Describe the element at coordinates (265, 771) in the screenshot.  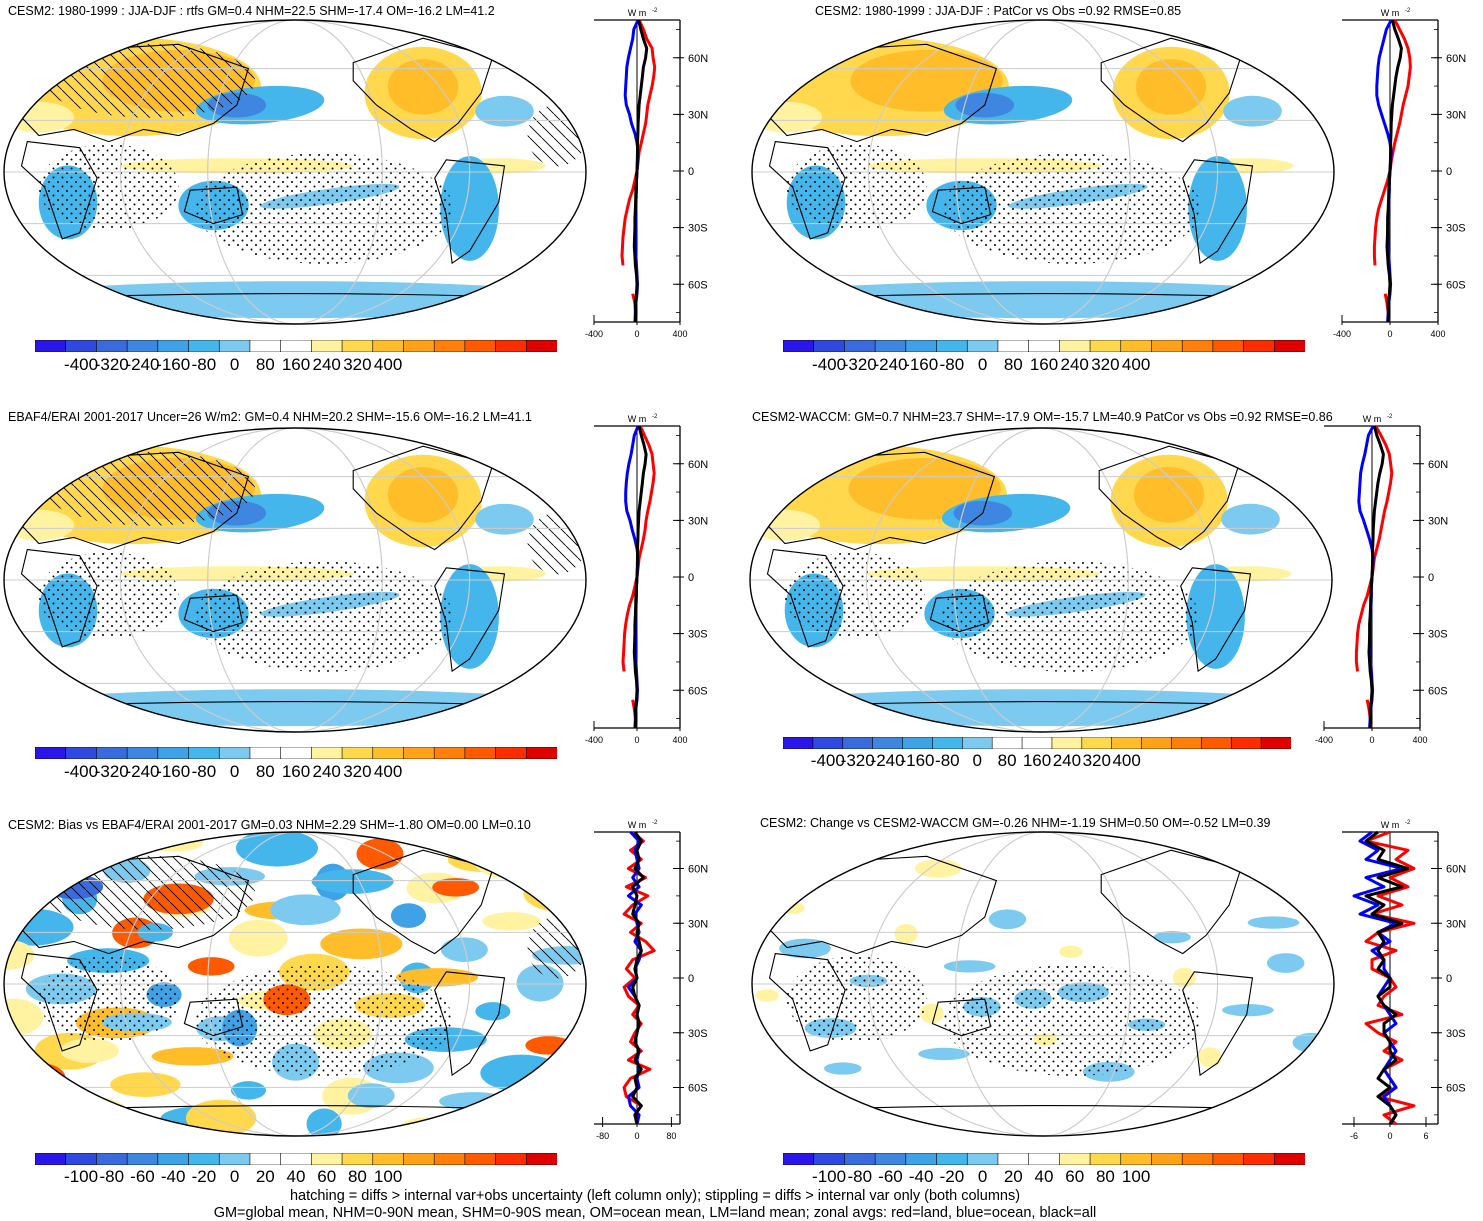
I see `colorbar-tick-label: 80` at that location.